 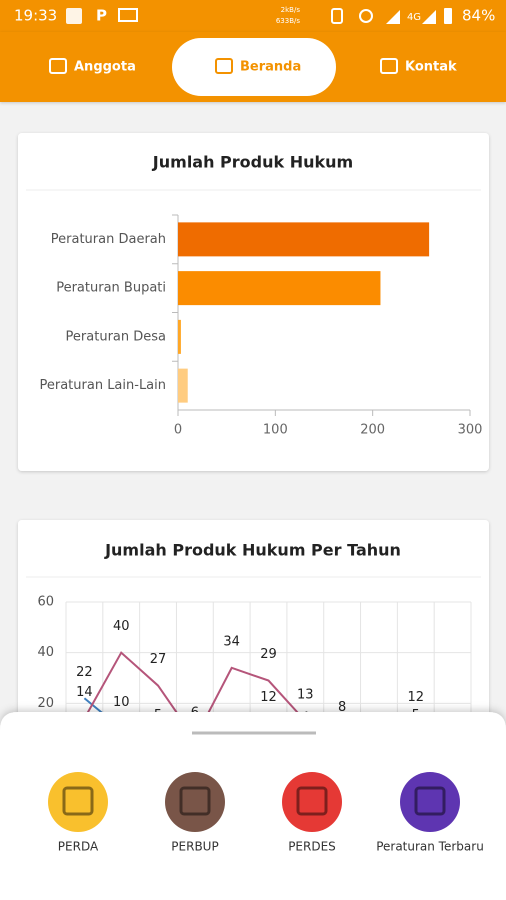 I want to click on y-tick-label: Peraturan Bupati, so click(x=111, y=288).